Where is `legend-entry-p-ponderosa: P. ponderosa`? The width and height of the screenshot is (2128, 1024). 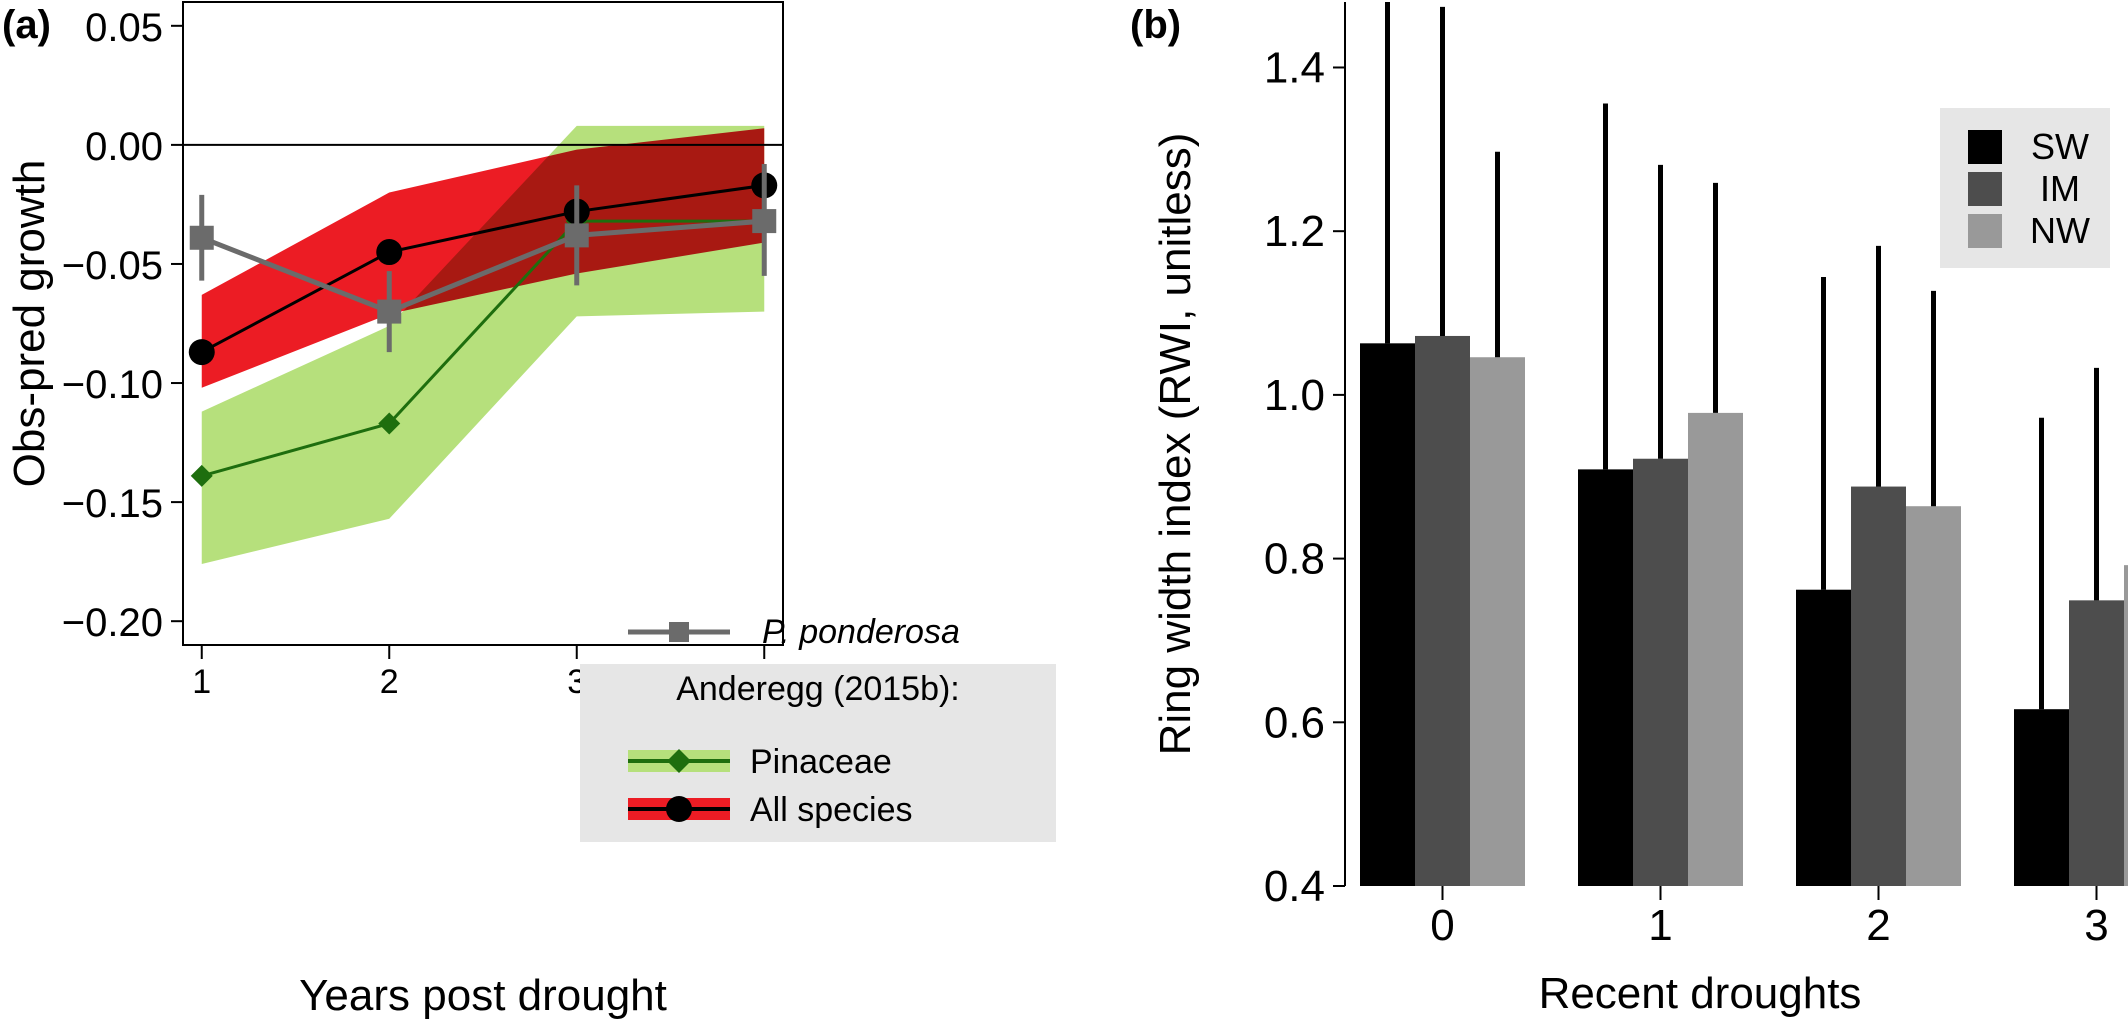 legend-entry-p-ponderosa: P. ponderosa is located at coordinates (794, 632).